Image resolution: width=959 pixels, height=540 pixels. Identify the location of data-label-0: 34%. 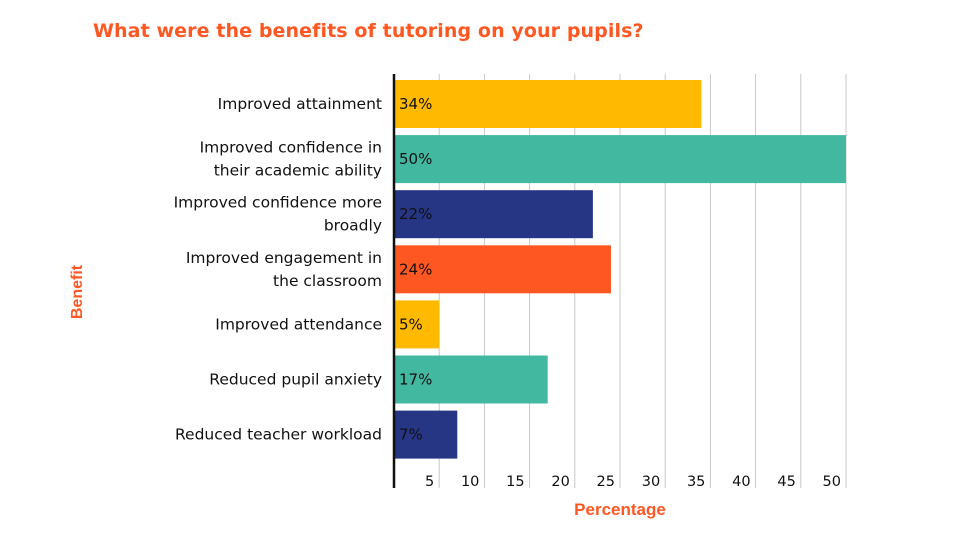
(415, 104).